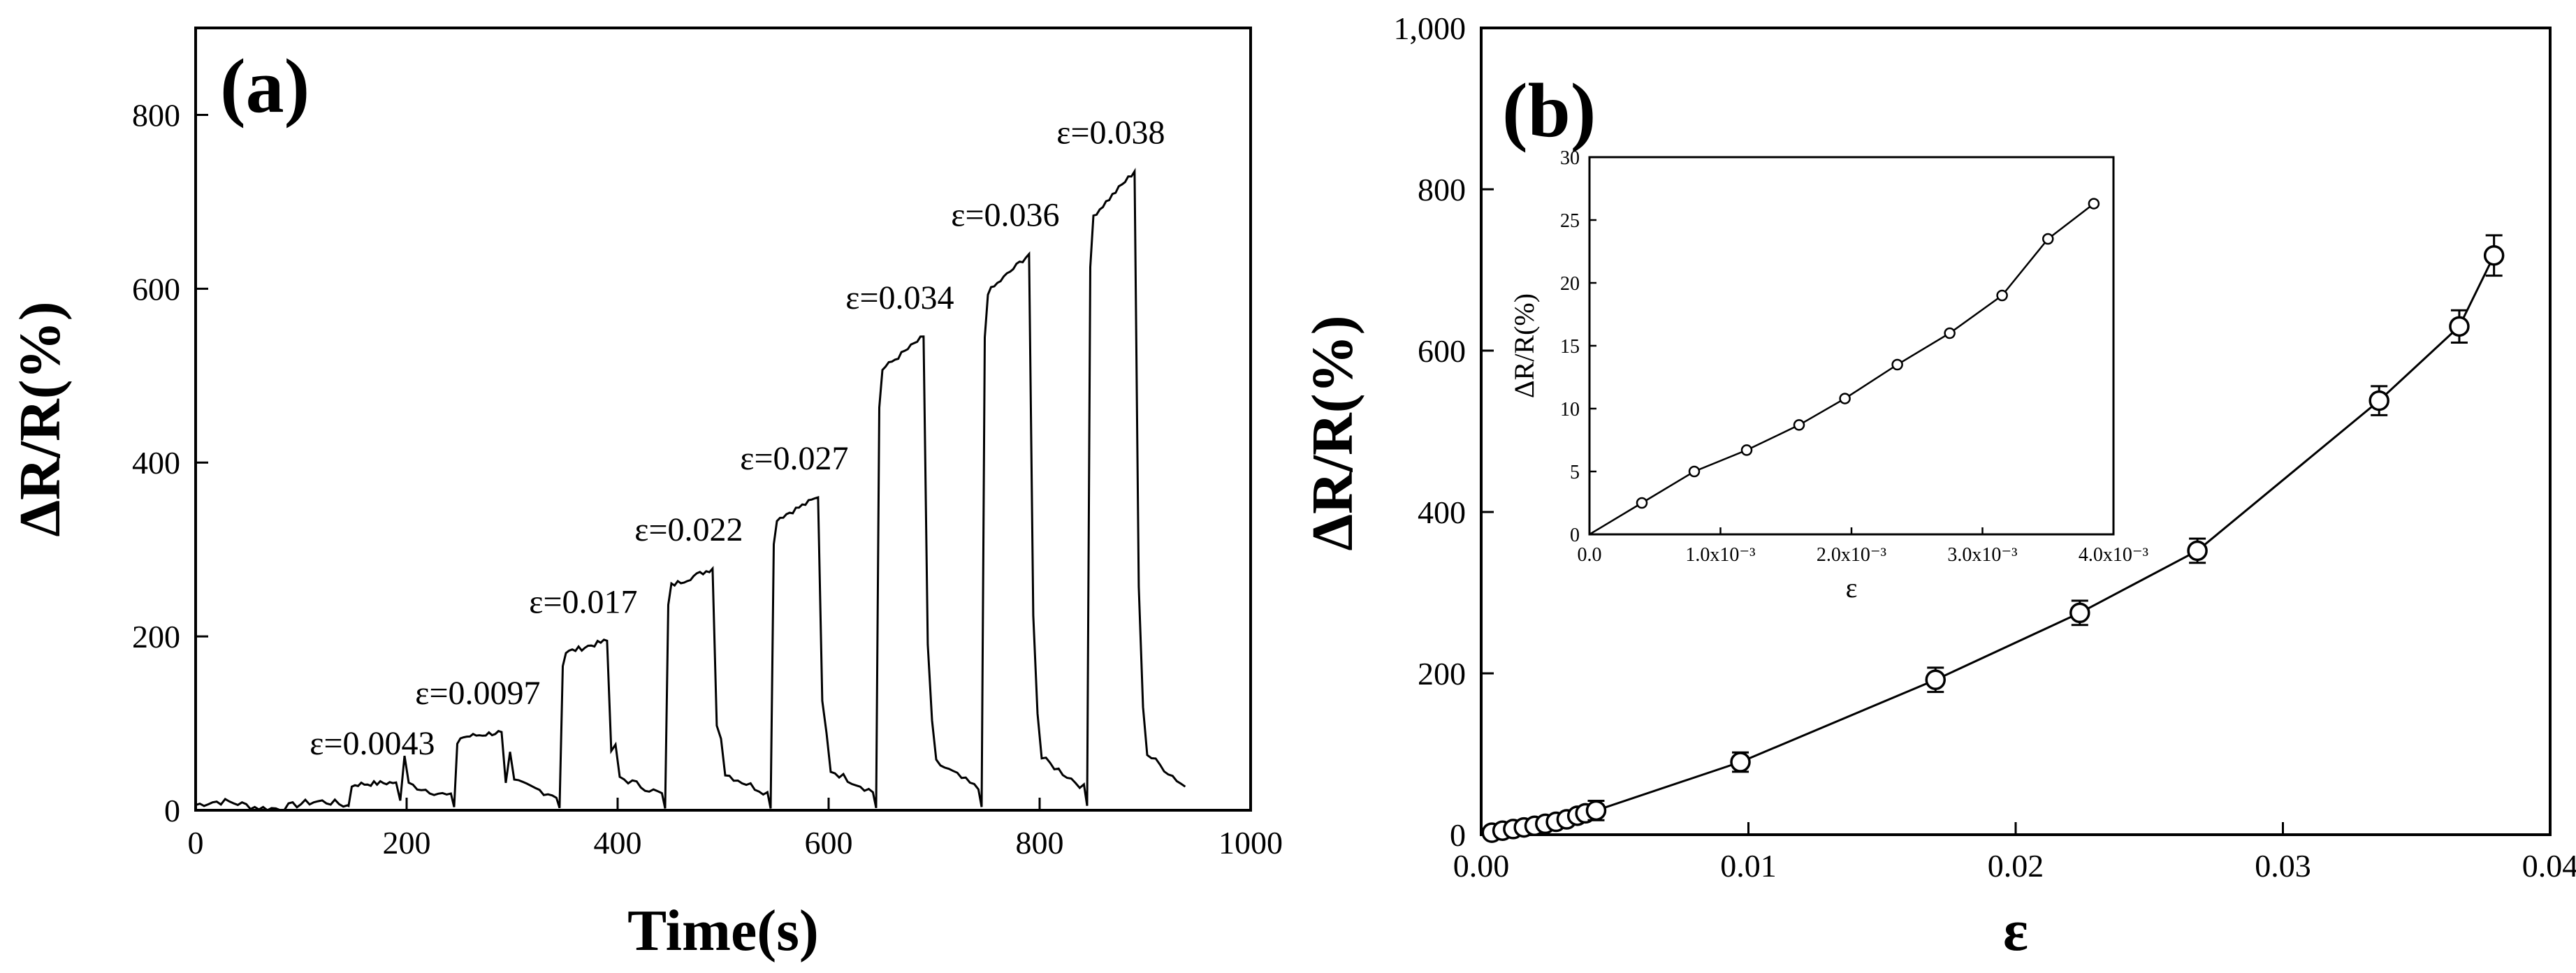 The height and width of the screenshot is (973, 2576). I want to click on panel-a-xtick-label: 400, so click(618, 843).